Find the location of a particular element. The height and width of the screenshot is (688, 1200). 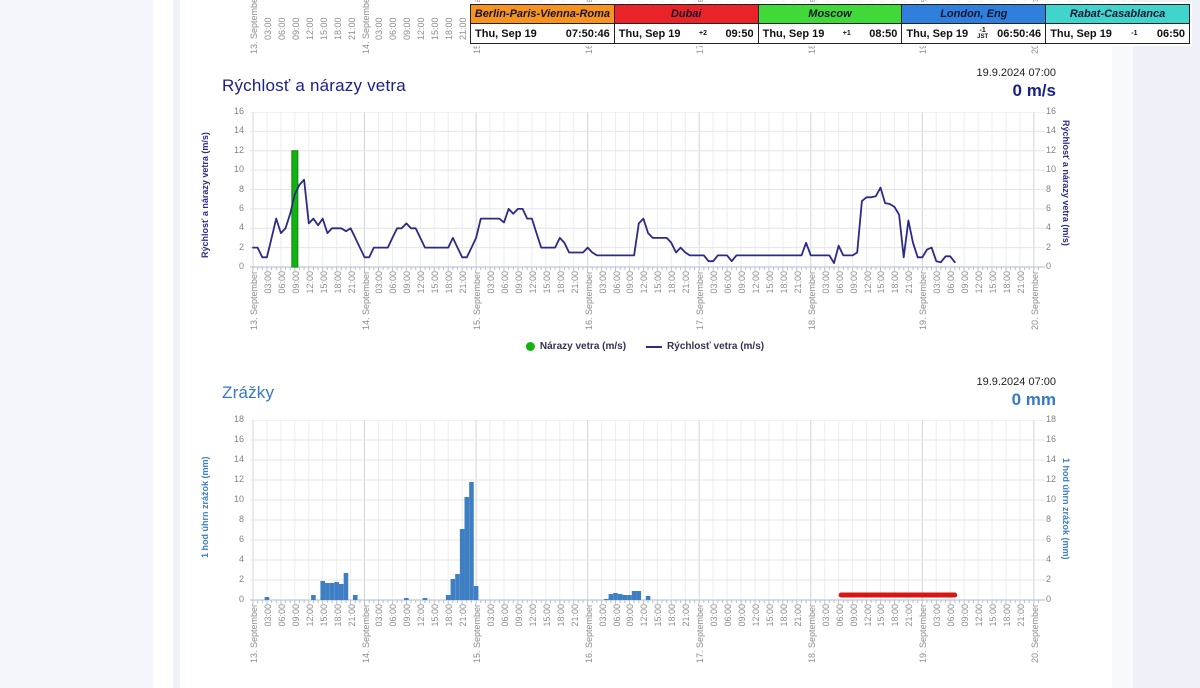

city-date: Thu, Sep 19 is located at coordinates (1081, 33).